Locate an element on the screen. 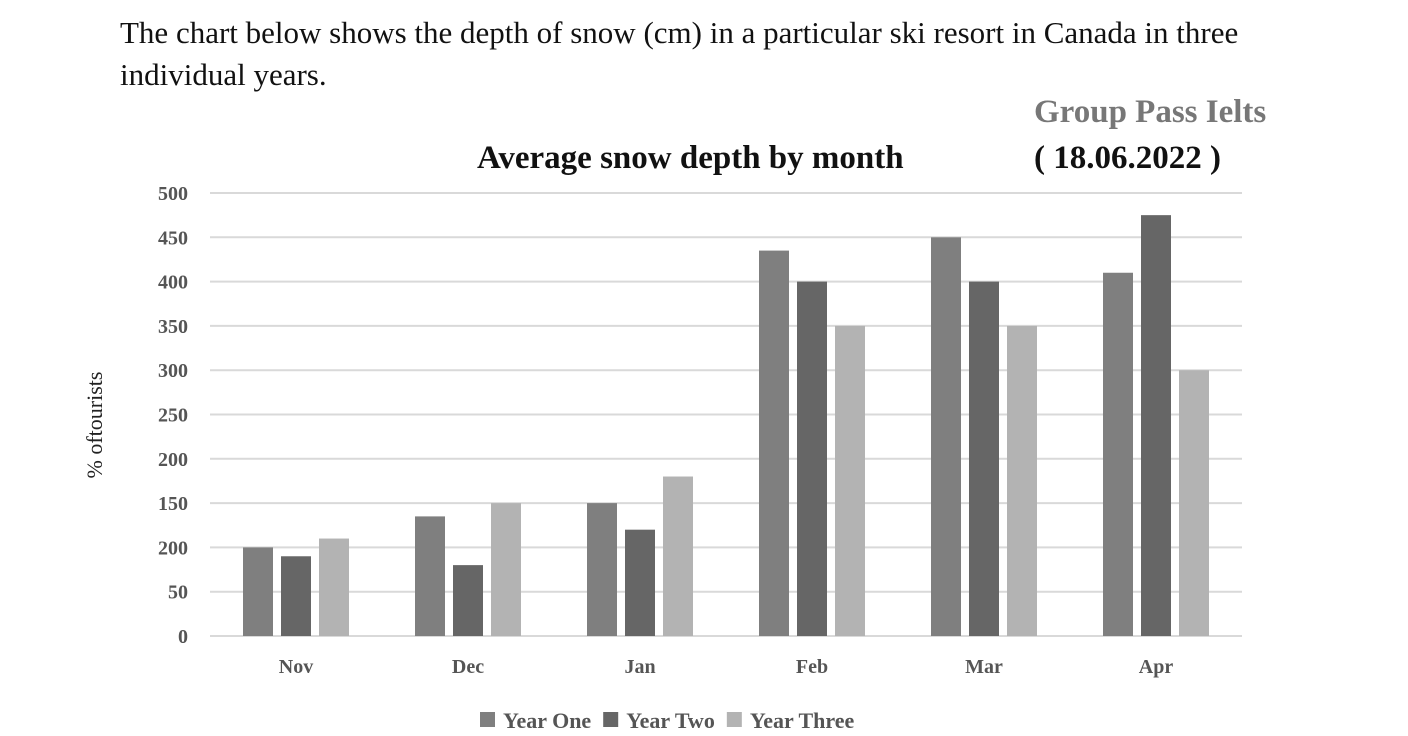 The width and height of the screenshot is (1408, 736). y-tick-label: 500 is located at coordinates (173, 194).